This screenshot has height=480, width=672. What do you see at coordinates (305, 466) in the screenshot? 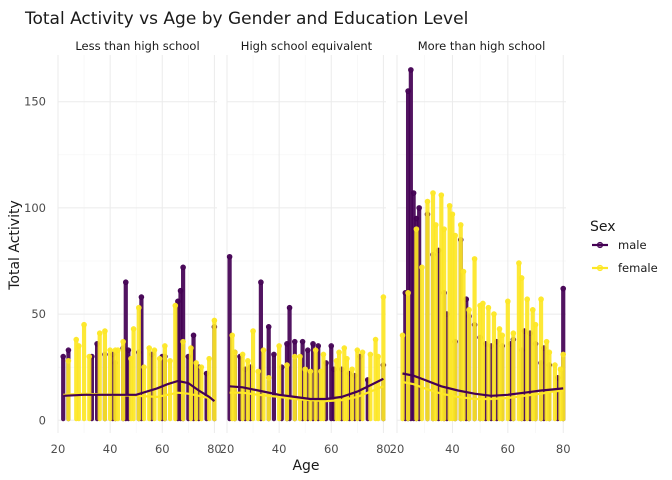
I see `x-axis-title: Age` at bounding box center [305, 466].